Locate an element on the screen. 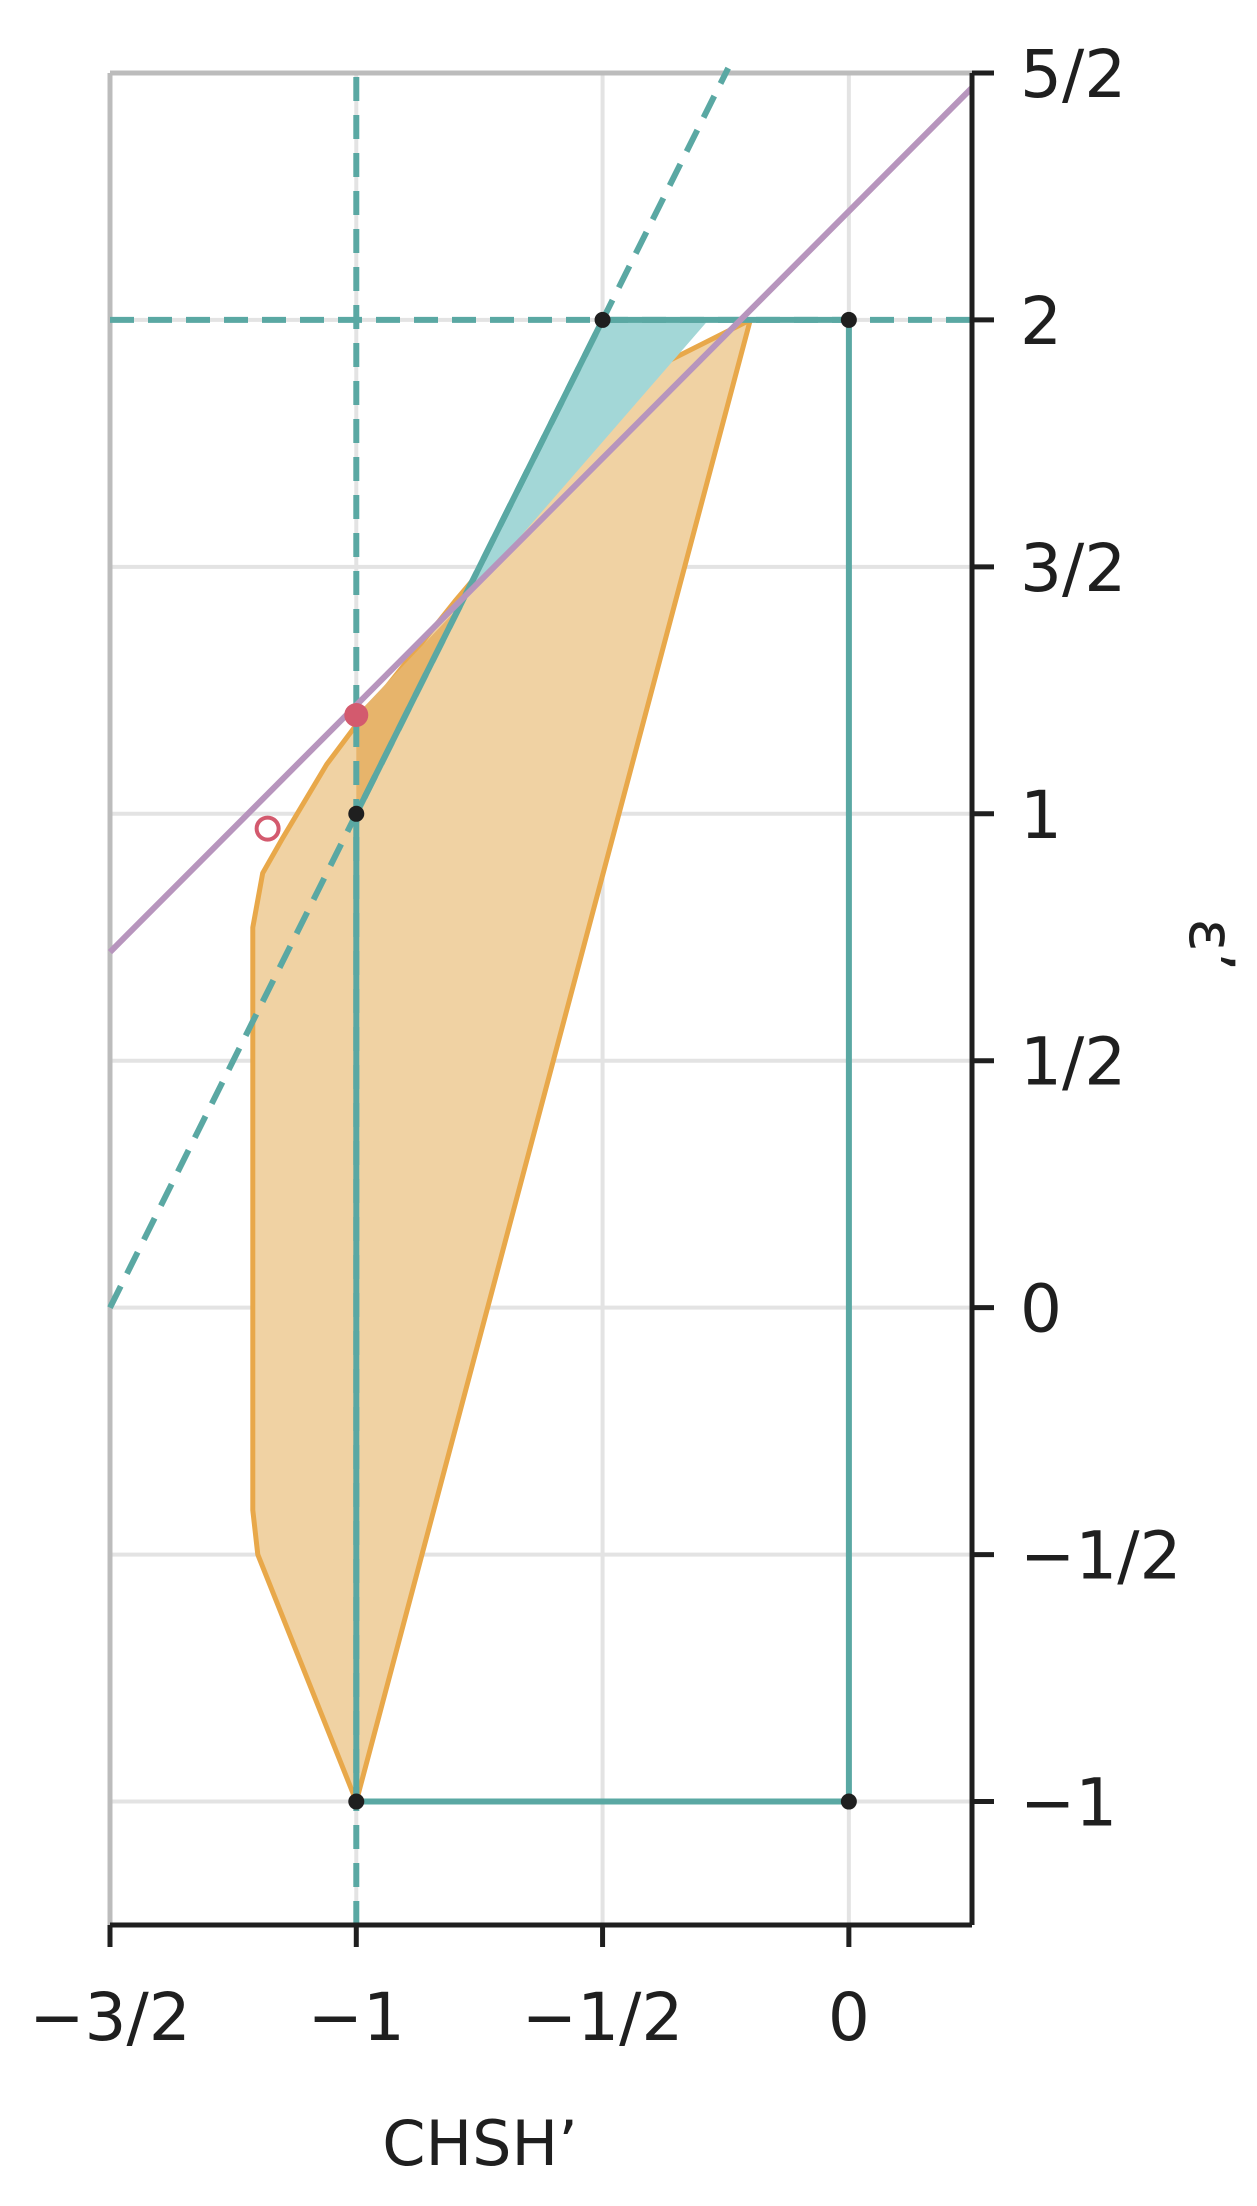  y-tick-label: 0 is located at coordinates (1041, 1309).